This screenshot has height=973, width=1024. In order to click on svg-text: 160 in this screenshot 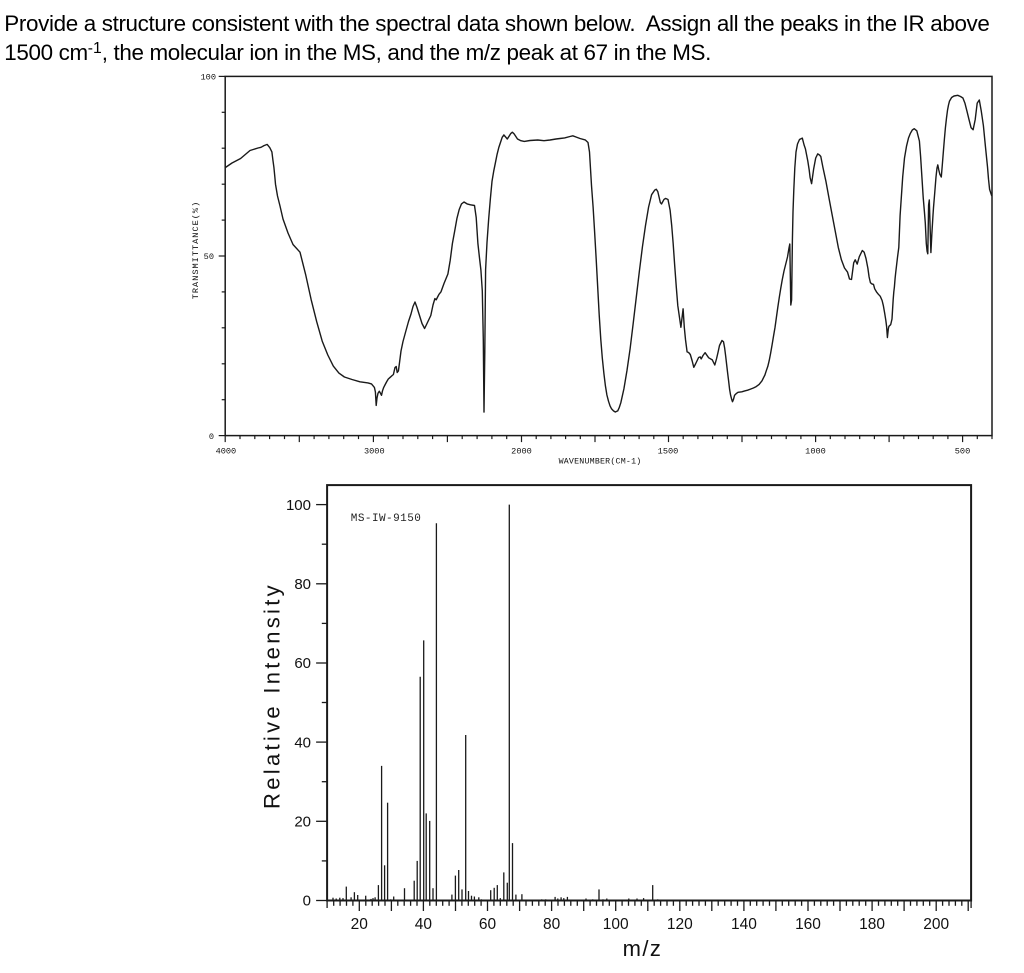, I will do `click(808, 924)`.